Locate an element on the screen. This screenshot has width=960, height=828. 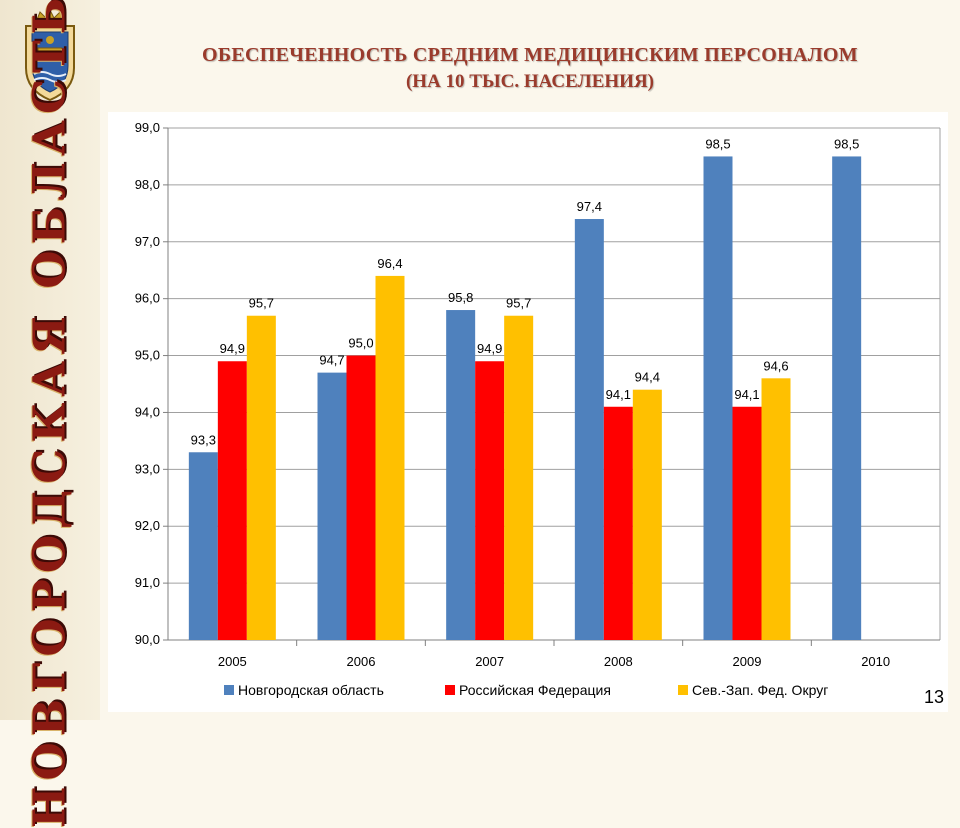
data-label: 97,4 is located at coordinates (589, 206).